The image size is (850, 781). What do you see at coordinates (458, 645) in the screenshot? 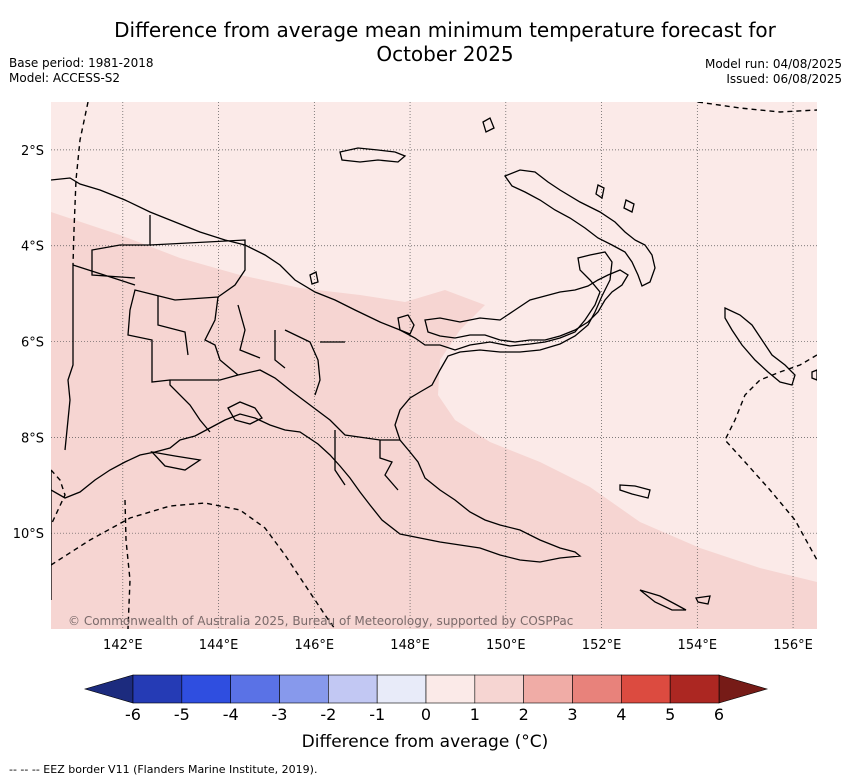
I see `longitude-labels: 142°E 144°E 146°E 148°E 150°E 152°E 154°E 156°E` at bounding box center [458, 645].